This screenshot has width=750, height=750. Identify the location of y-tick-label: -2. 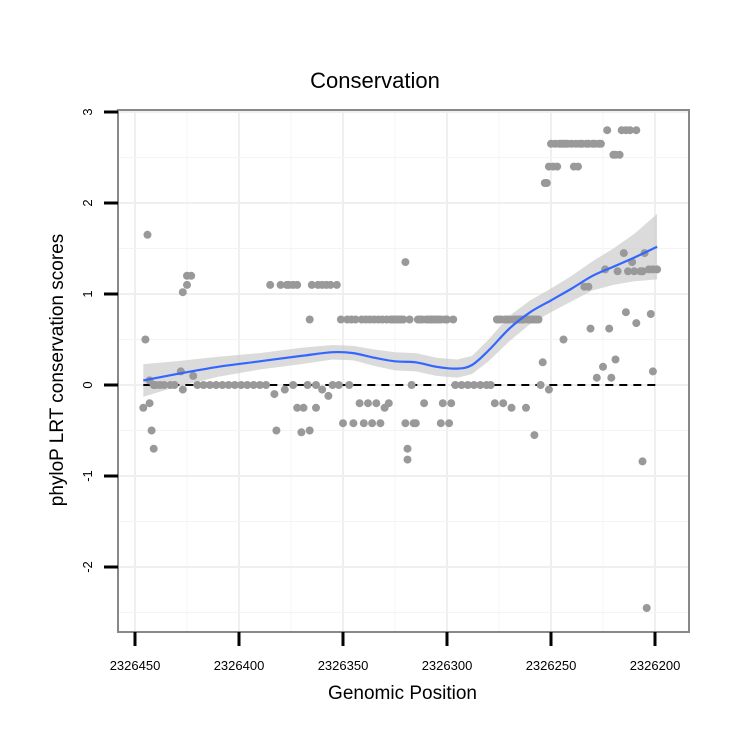
(87, 567).